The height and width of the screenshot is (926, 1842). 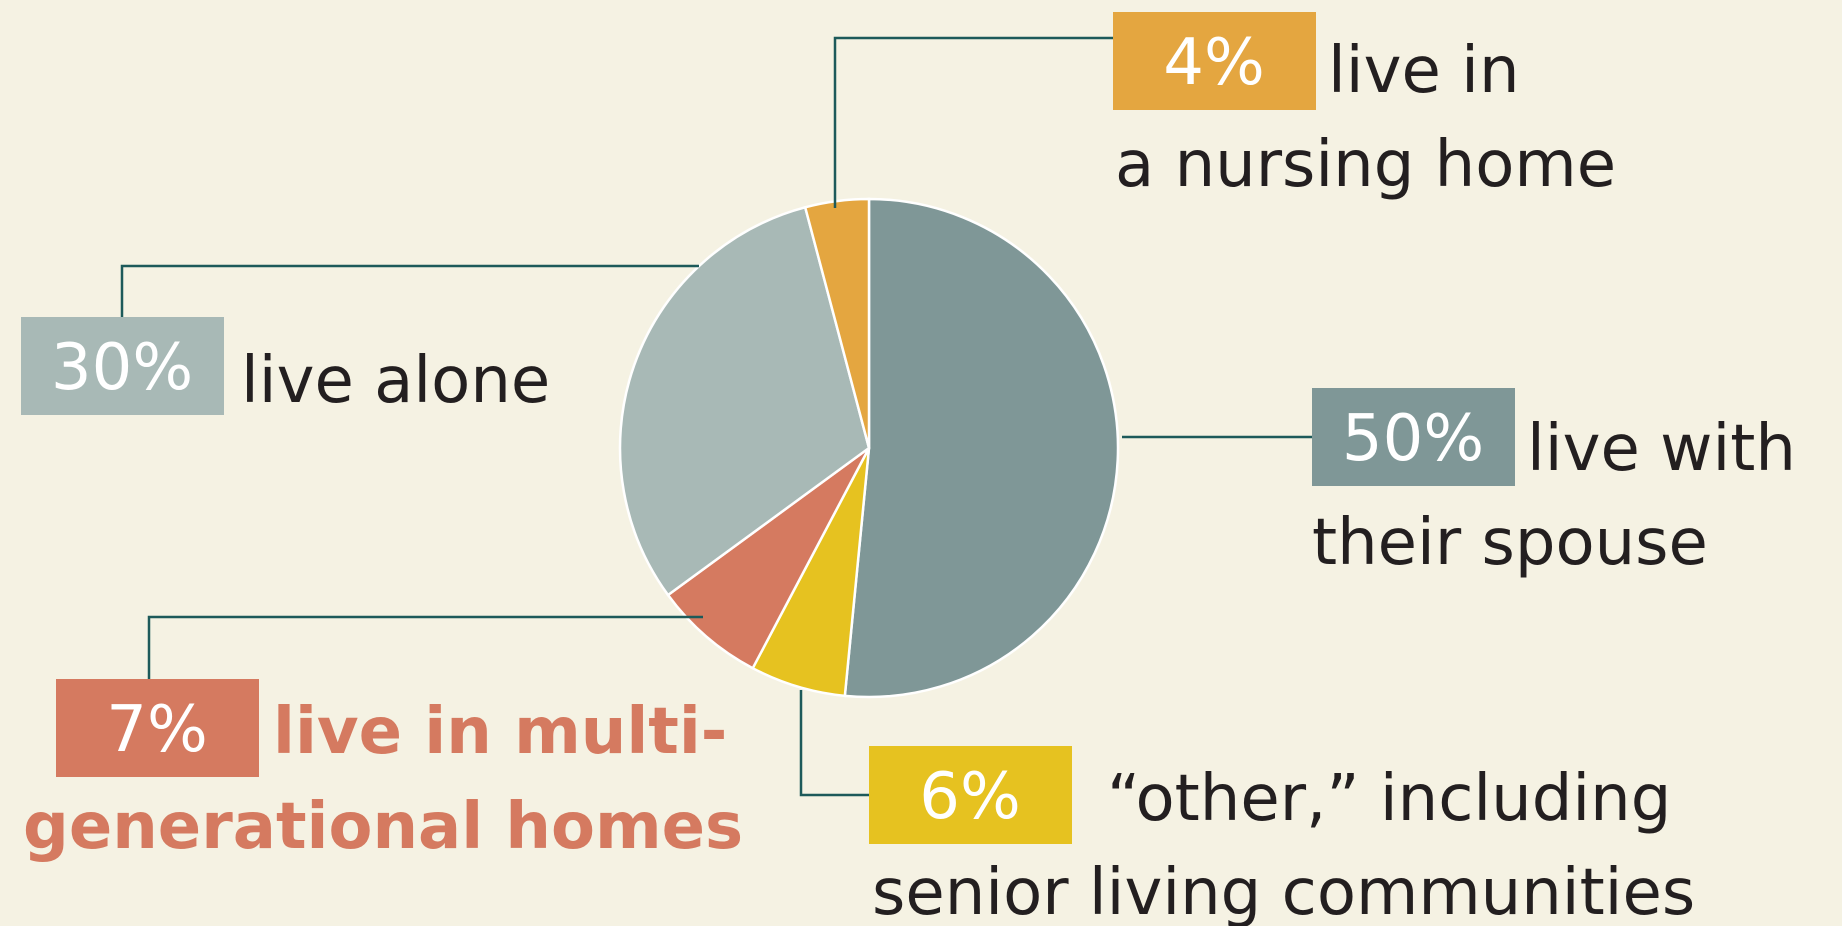 What do you see at coordinates (500, 732) in the screenshot?
I see `category-label: live in multi-` at bounding box center [500, 732].